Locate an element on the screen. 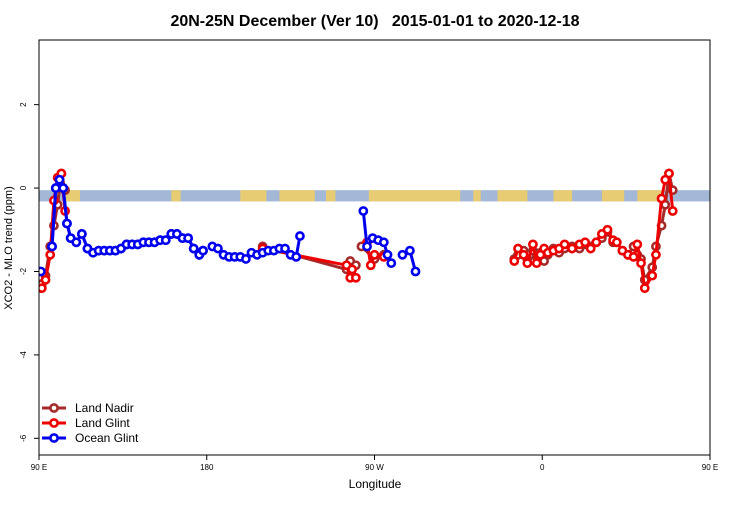 This screenshot has width=750, height=505. y-tick-label: -4 is located at coordinates (23, 355).